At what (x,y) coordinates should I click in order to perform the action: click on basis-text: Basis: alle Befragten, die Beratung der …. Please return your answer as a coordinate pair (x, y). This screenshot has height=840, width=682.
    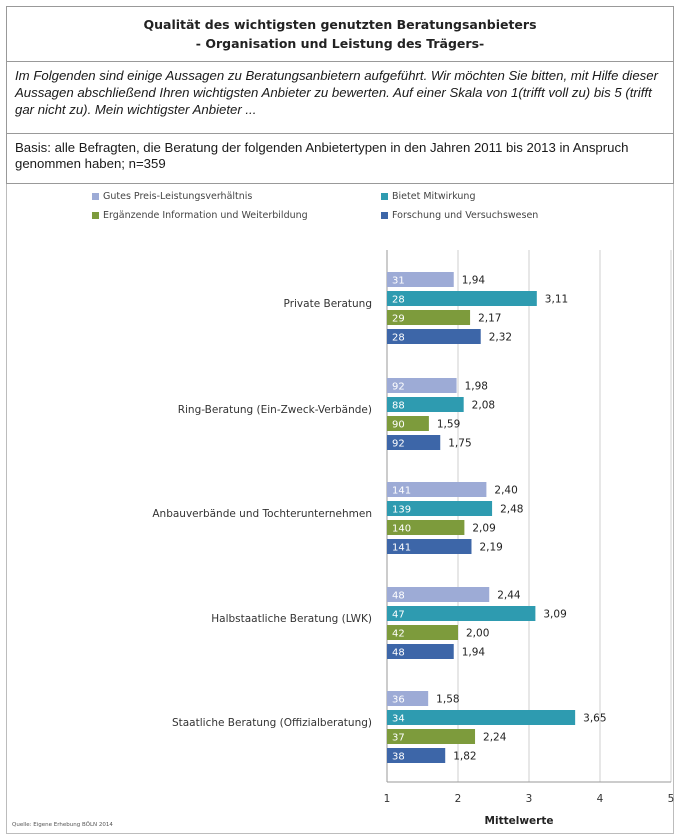
    Looking at the image, I should click on (340, 159).